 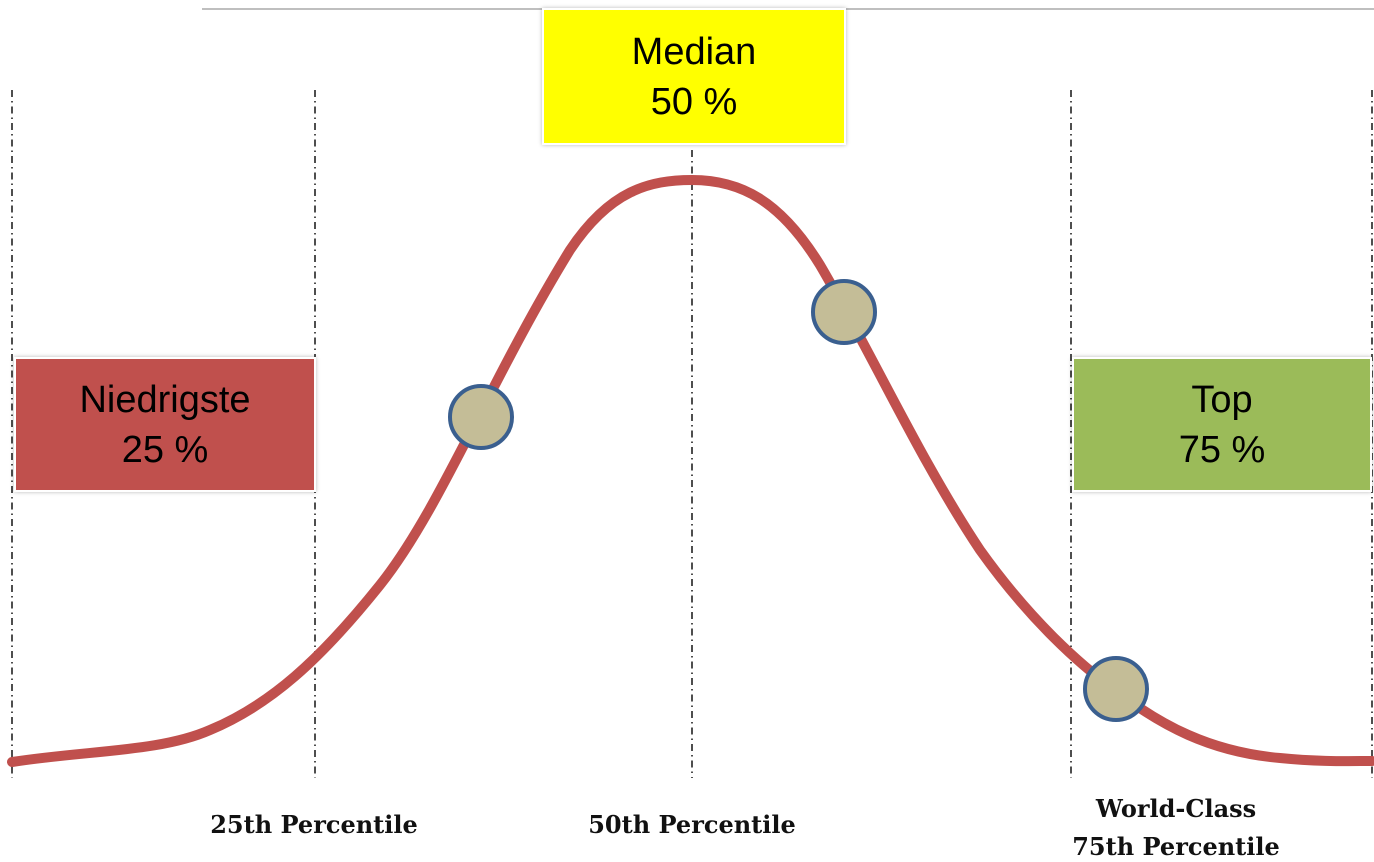 I want to click on label-world-class: World-Class, so click(x=1176, y=808).